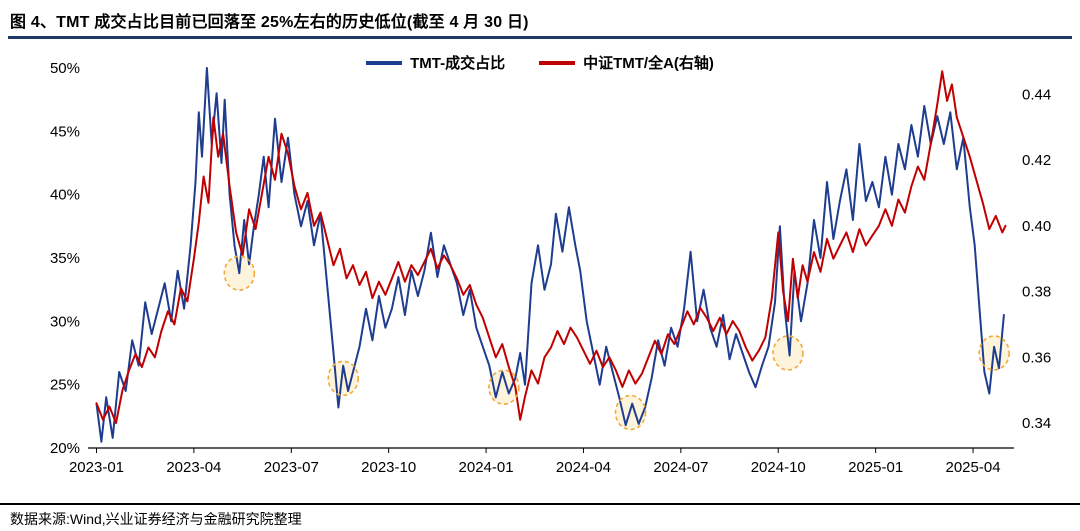 This screenshot has width=1080, height=531. What do you see at coordinates (680, 467) in the screenshot?
I see `x-tick-label: 2024-07` at bounding box center [680, 467].